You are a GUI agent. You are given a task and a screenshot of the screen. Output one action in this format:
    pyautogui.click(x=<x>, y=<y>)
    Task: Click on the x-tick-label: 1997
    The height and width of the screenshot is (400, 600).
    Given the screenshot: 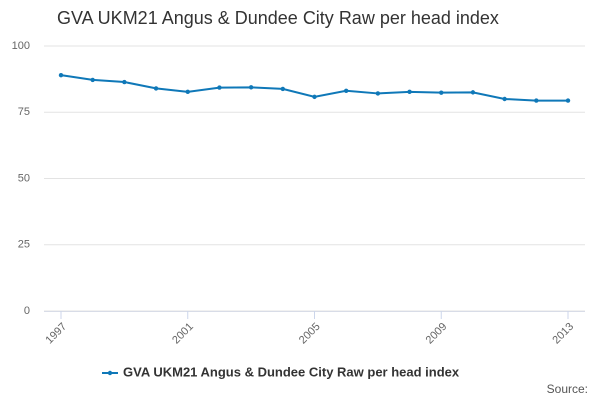 What is the action you would take?
    pyautogui.click(x=56, y=334)
    